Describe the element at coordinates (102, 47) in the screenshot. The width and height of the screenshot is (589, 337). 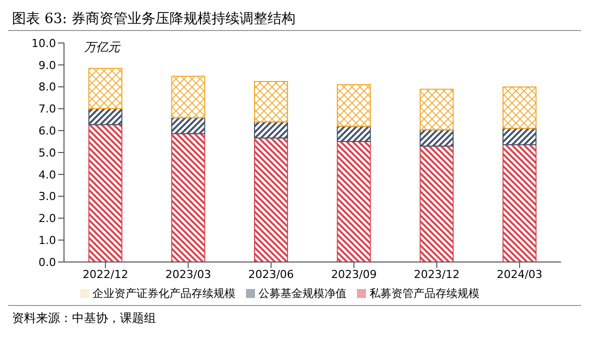
I see `y-axis-title: 万亿元` at that location.